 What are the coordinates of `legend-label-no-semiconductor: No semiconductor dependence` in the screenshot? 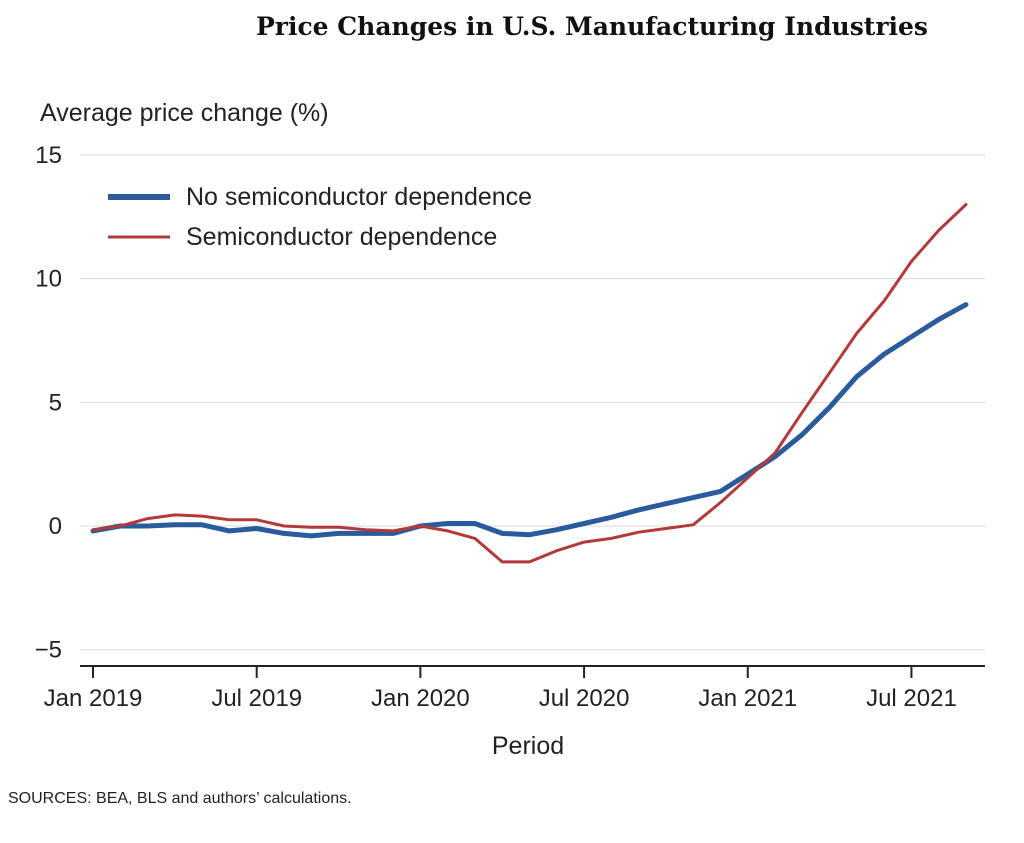 It's located at (359, 197).